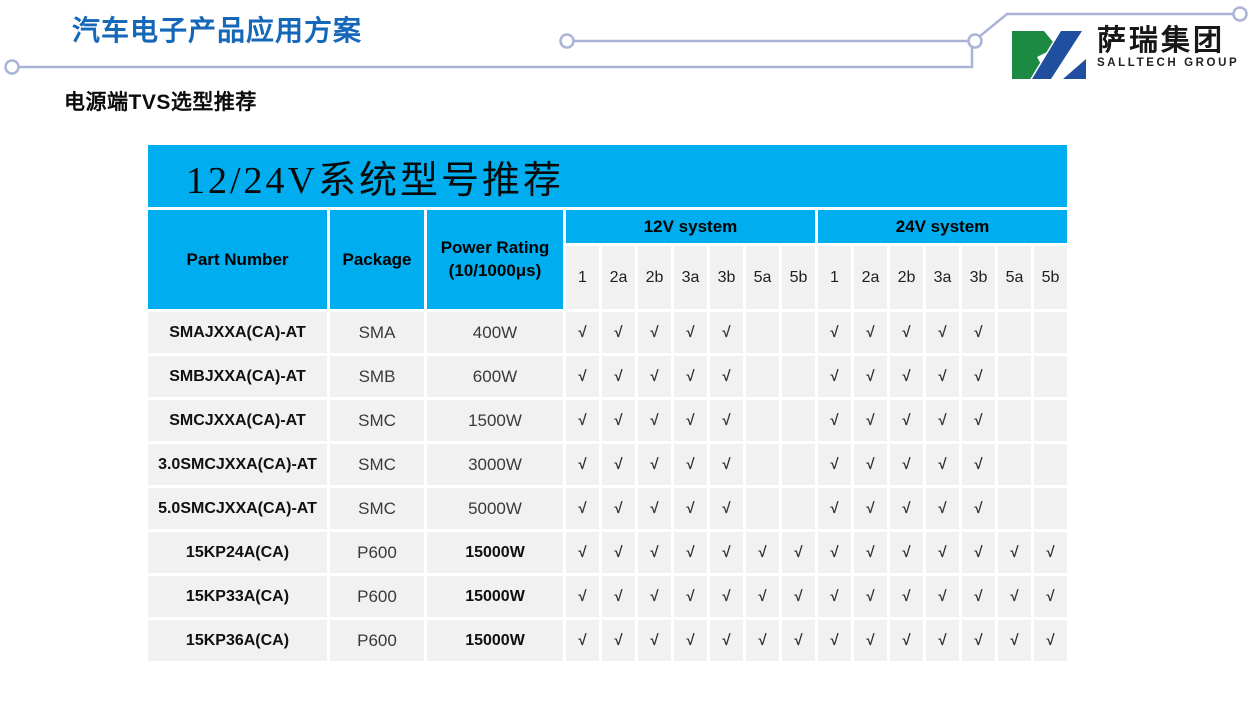 Image resolution: width=1256 pixels, height=705 pixels. I want to click on group-header-12v-system: 12V system, so click(690, 226).